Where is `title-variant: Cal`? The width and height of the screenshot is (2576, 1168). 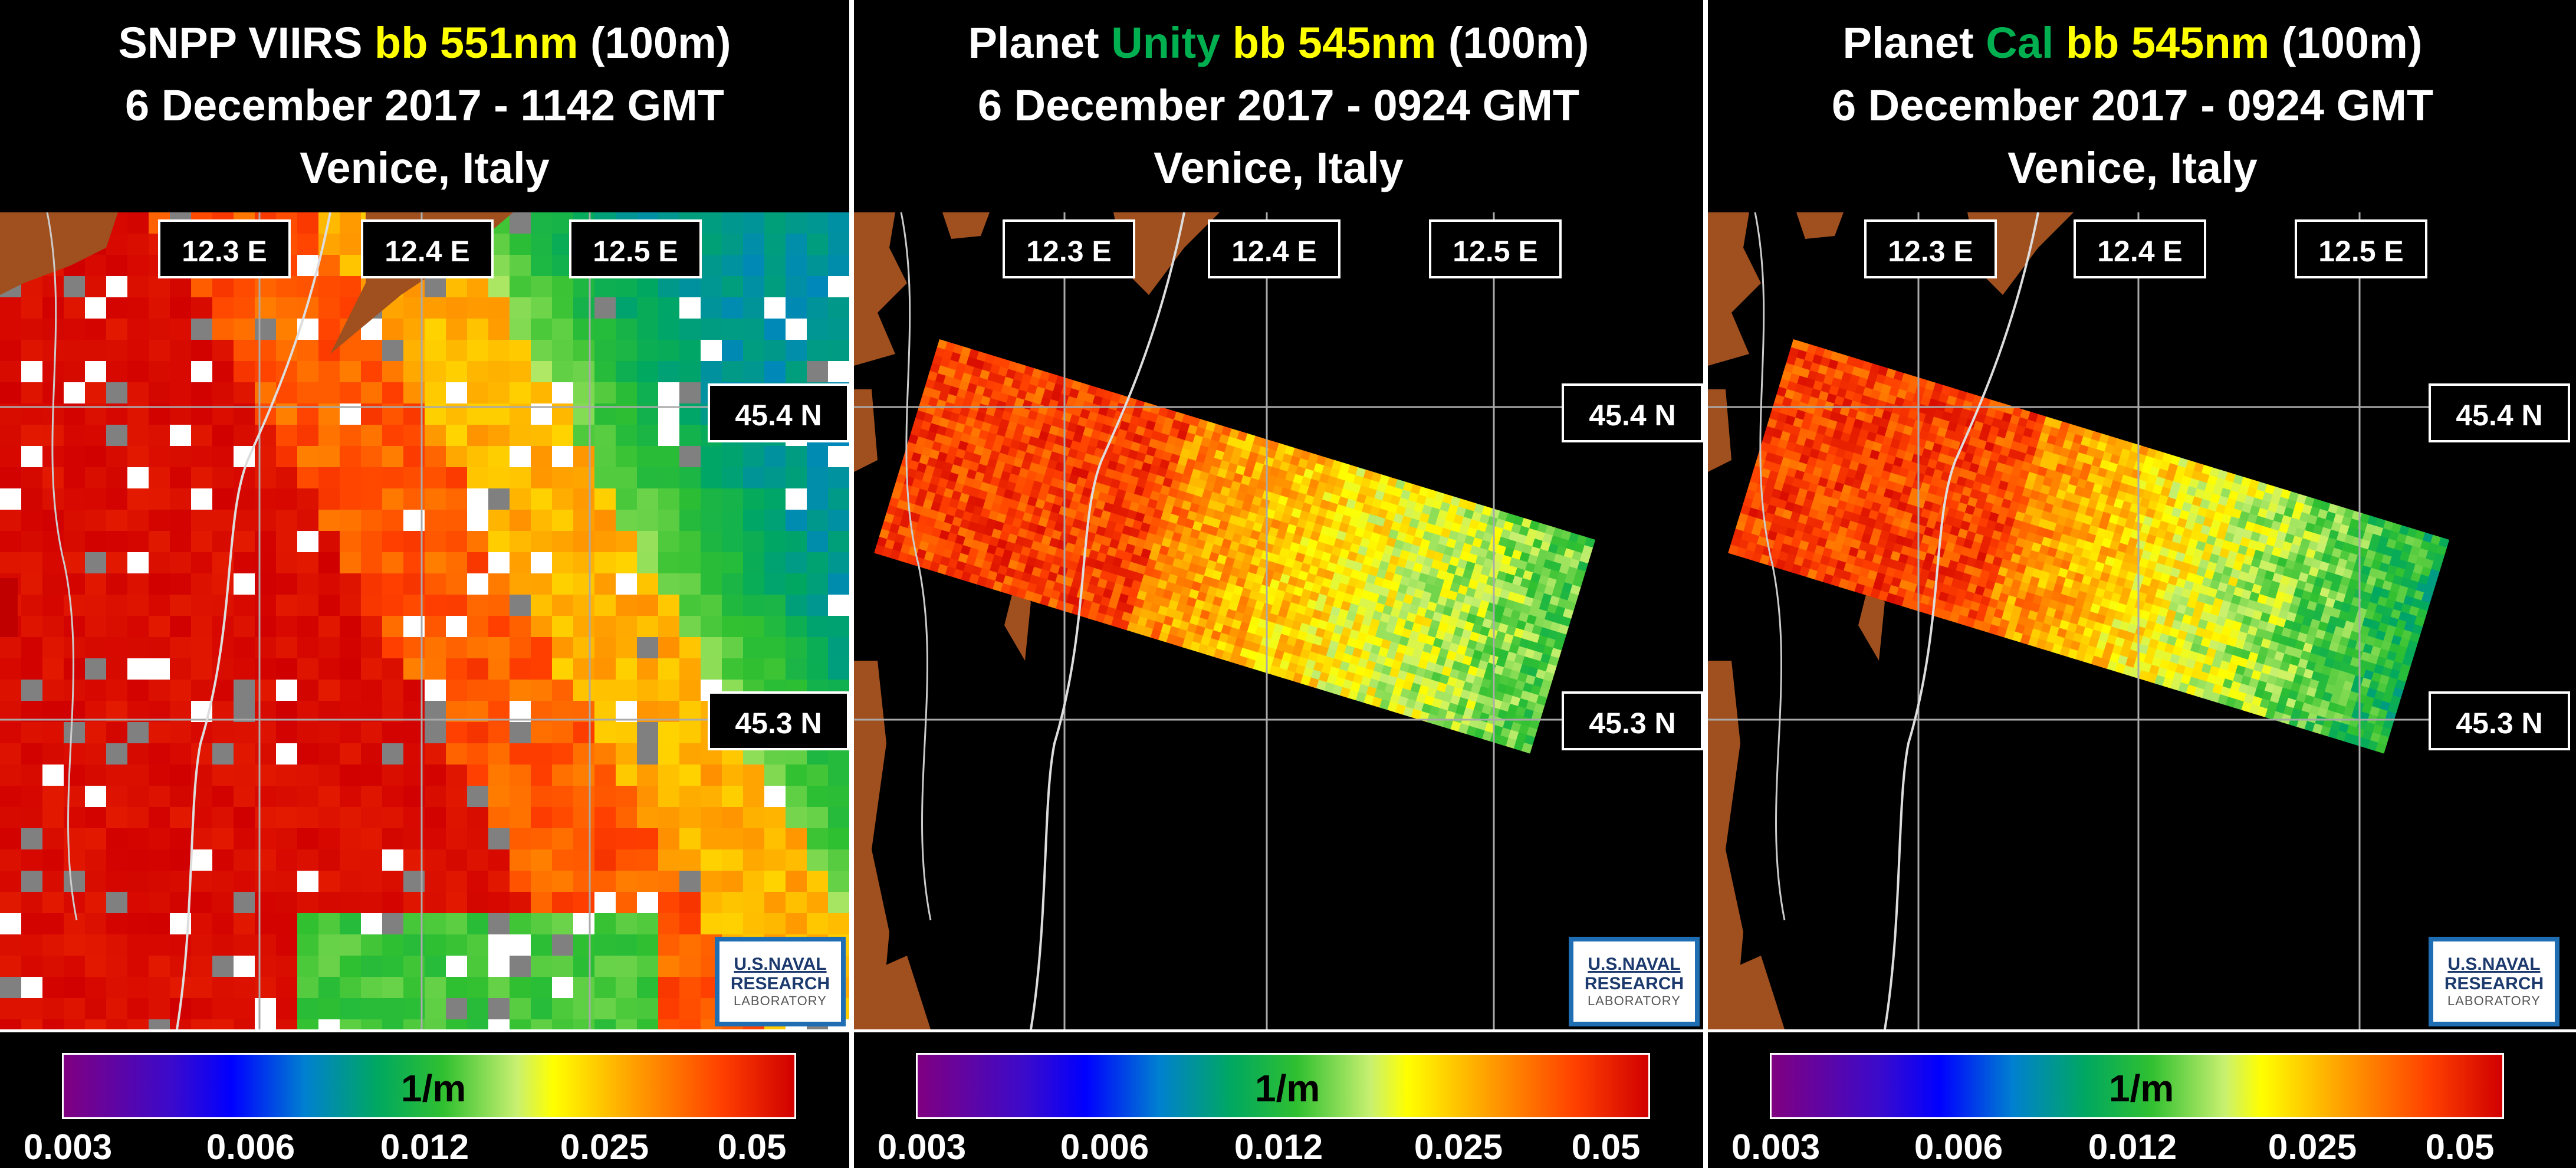
title-variant: Cal is located at coordinates (2020, 42).